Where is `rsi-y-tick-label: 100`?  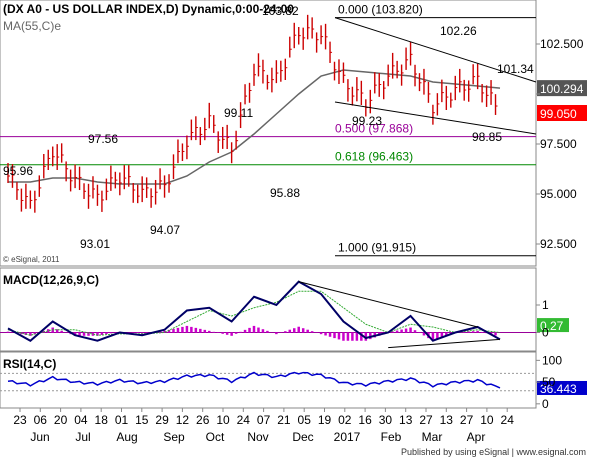 rsi-y-tick-label: 100 is located at coordinates (552, 360).